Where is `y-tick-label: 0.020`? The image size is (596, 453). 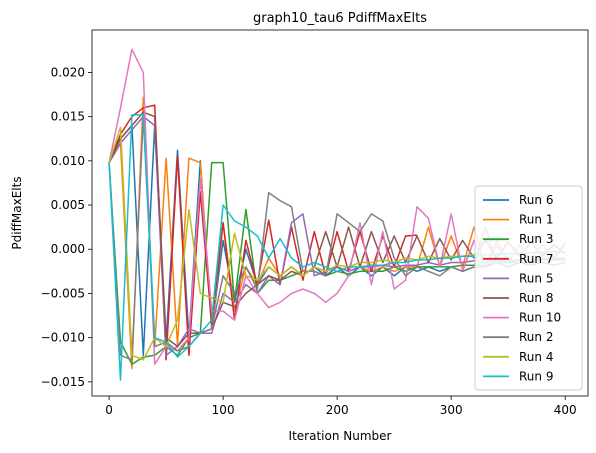 y-tick-label: 0.020 is located at coordinates (68, 72).